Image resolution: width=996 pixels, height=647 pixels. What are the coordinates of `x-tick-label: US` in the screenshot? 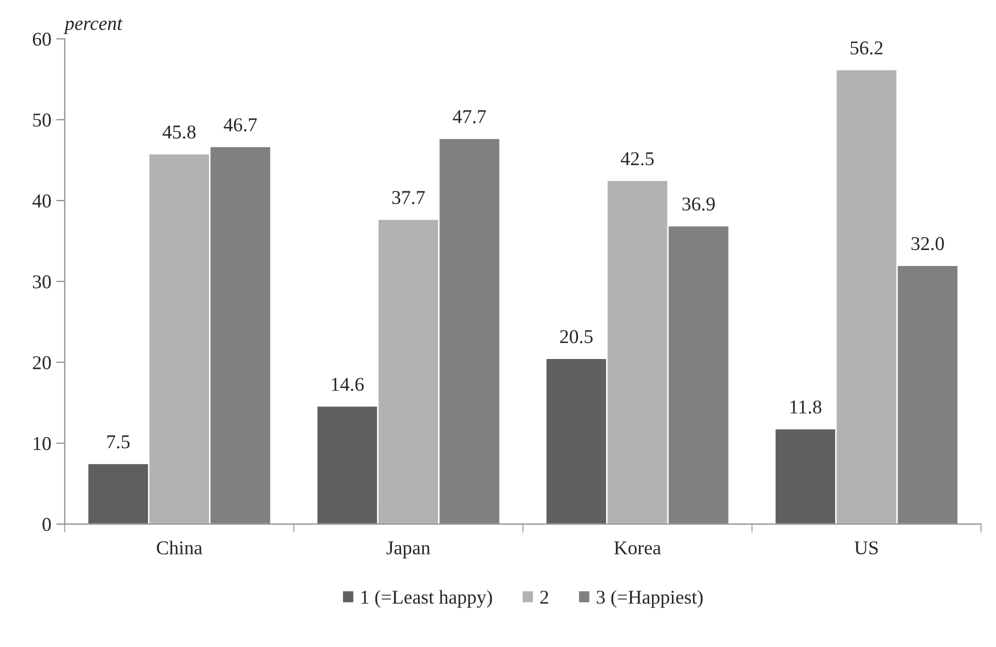 It's located at (866, 547).